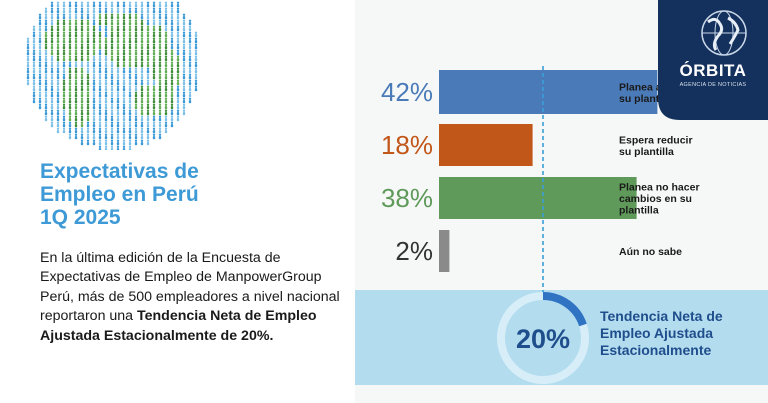  I want to click on category-label-2: Planea no hacer cambios en su plantilla, so click(659, 199).